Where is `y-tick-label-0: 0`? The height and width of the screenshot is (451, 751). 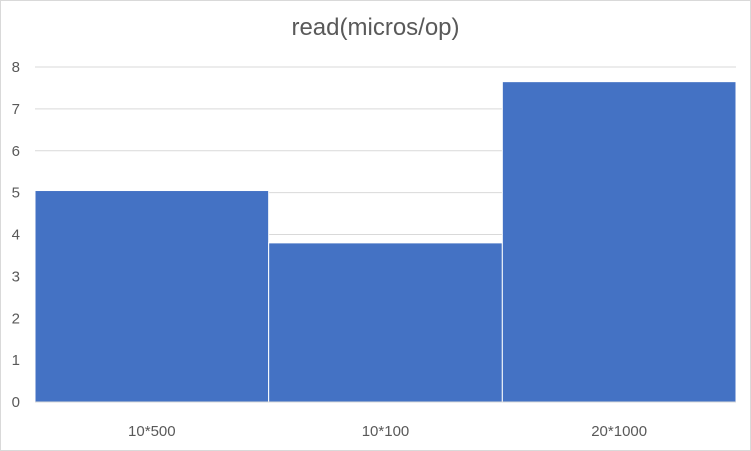 y-tick-label-0: 0 is located at coordinates (16, 402).